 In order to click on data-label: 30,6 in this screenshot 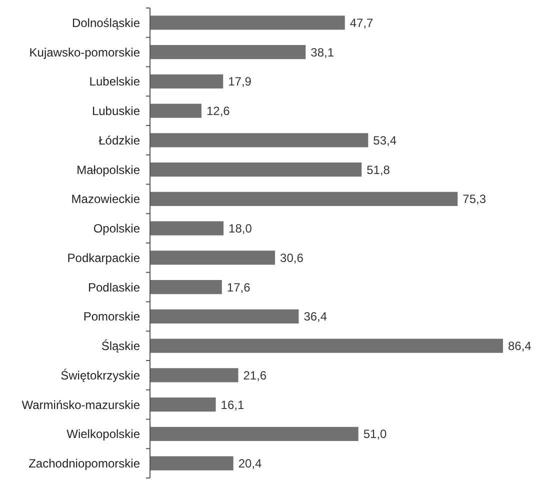, I will do `click(292, 257)`.